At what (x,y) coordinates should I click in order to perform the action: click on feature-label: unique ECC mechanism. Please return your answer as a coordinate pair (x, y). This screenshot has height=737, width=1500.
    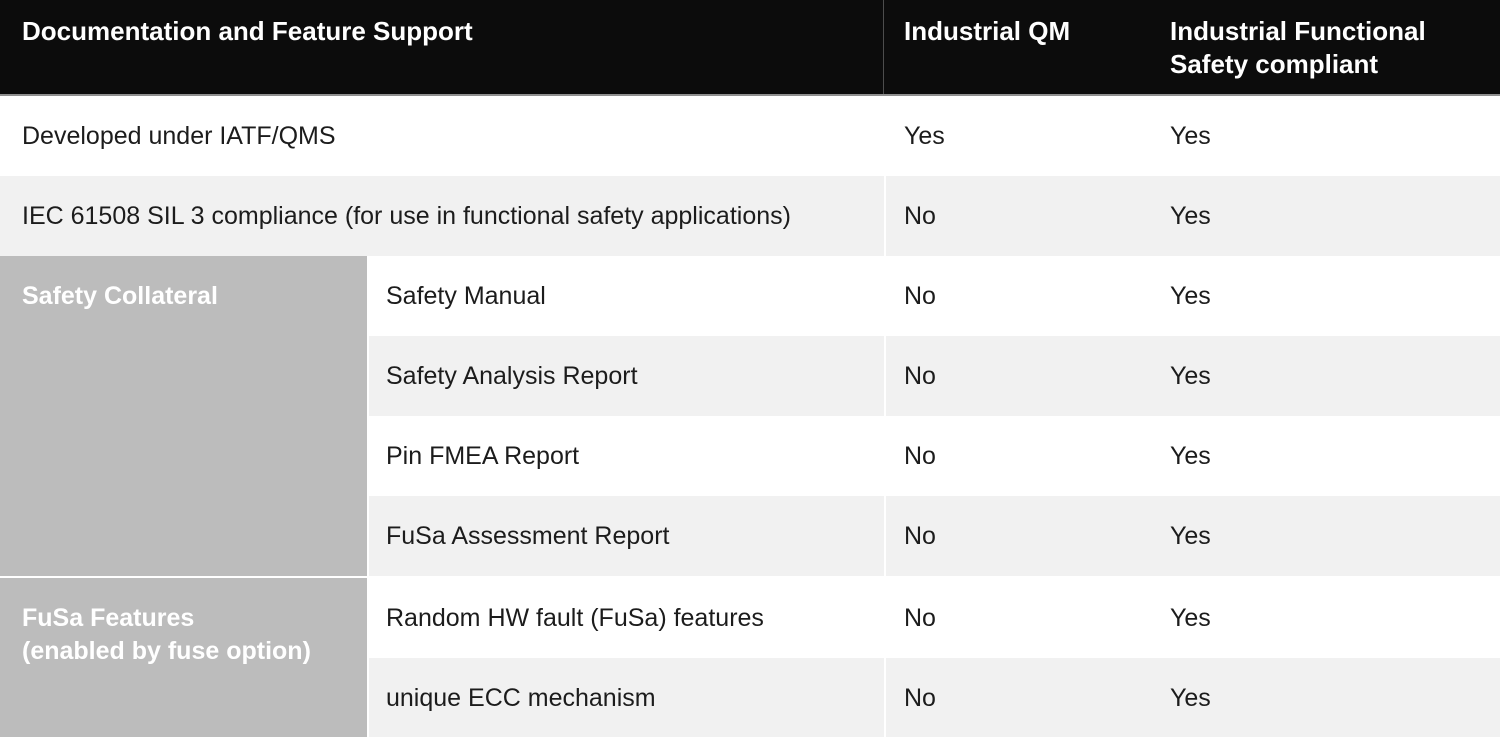
    Looking at the image, I should click on (521, 697).